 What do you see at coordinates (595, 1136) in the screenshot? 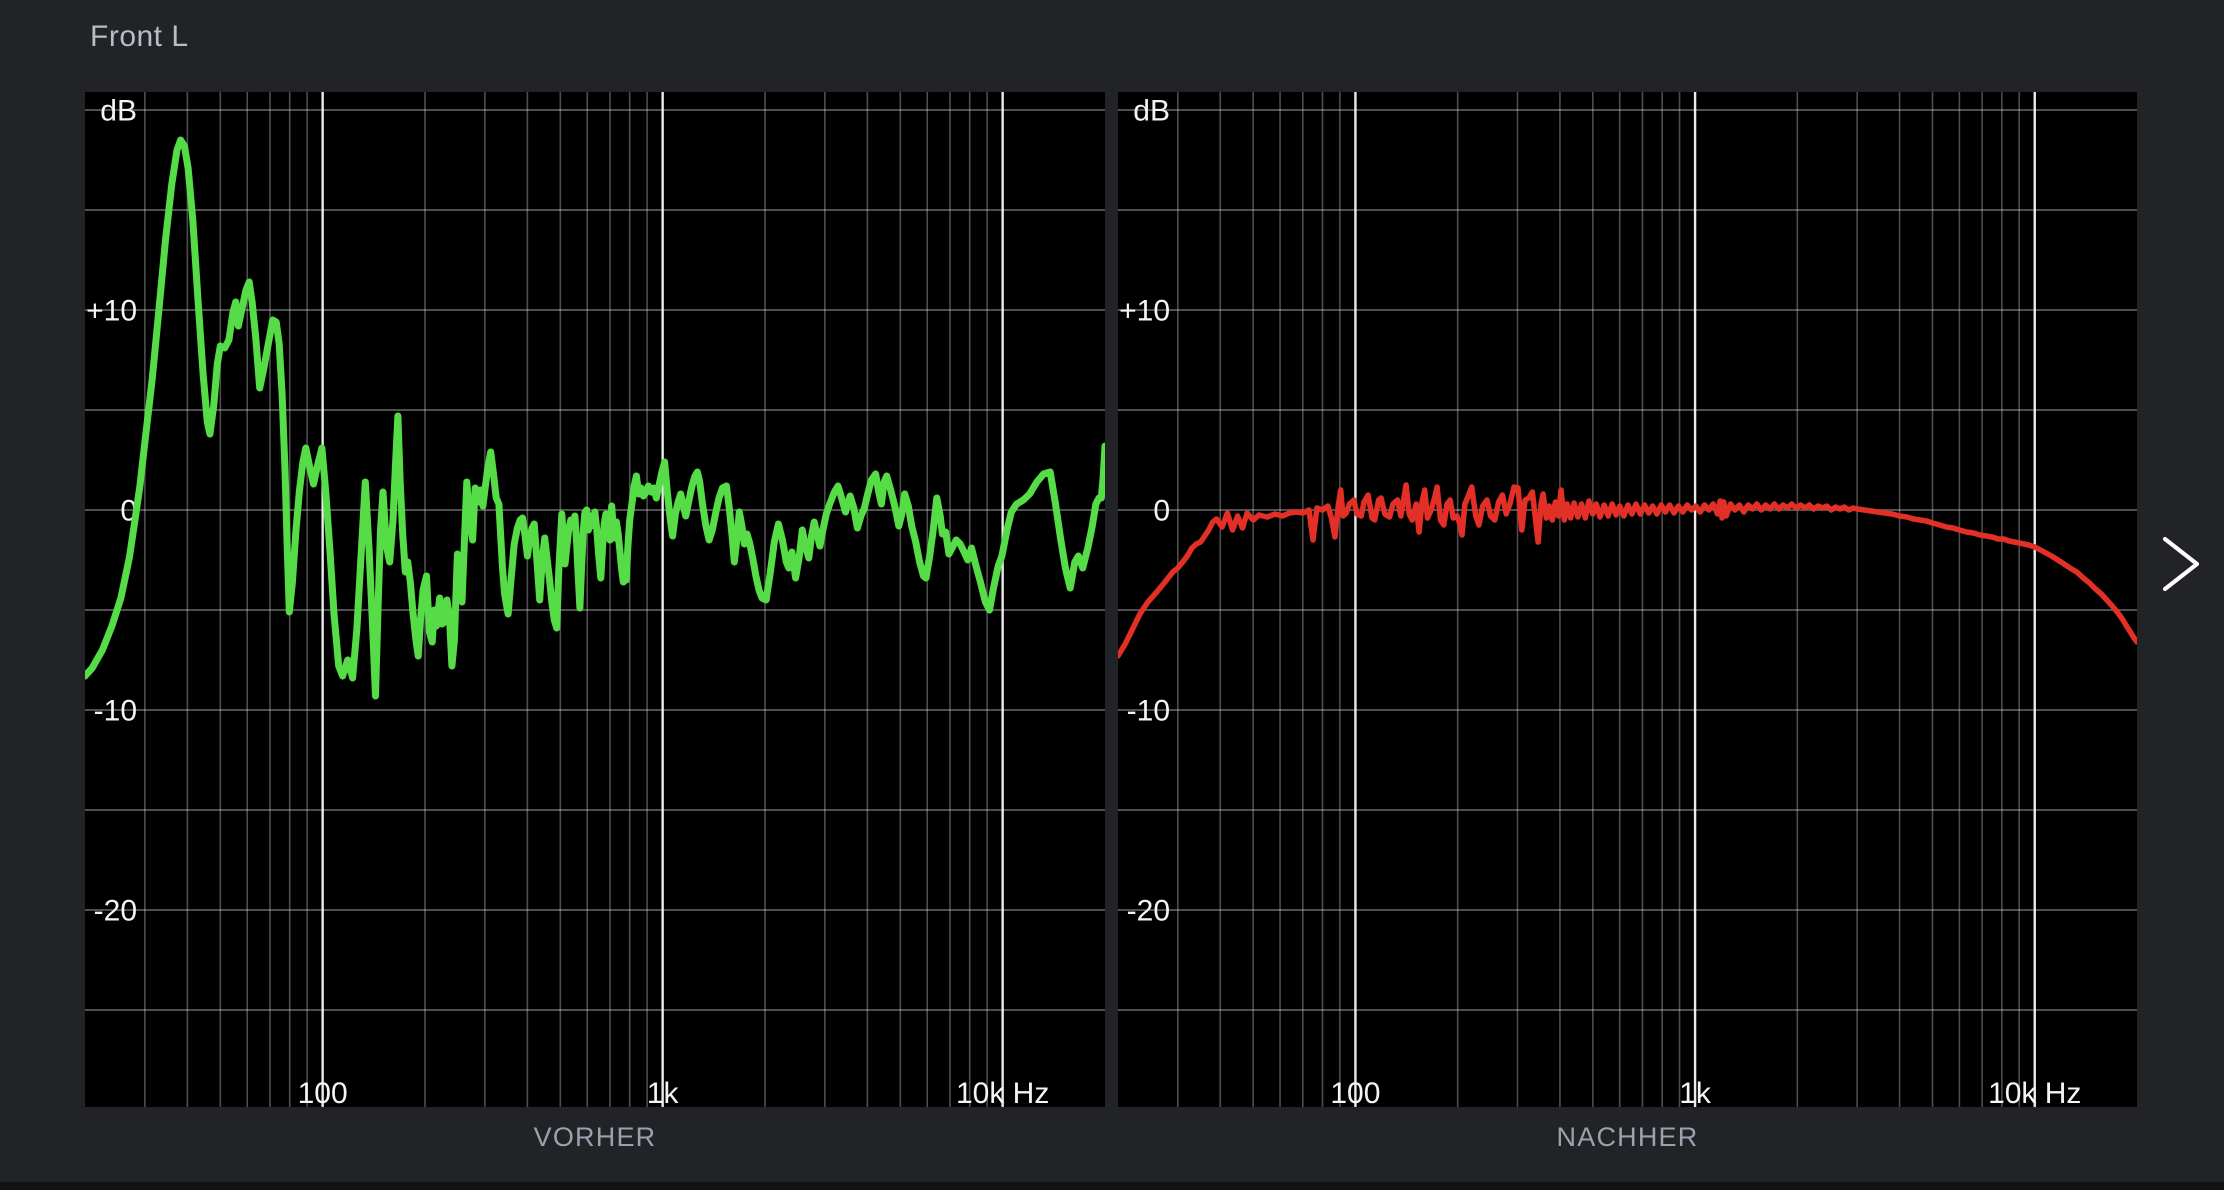
I see `caption-vorher: VORHER` at bounding box center [595, 1136].